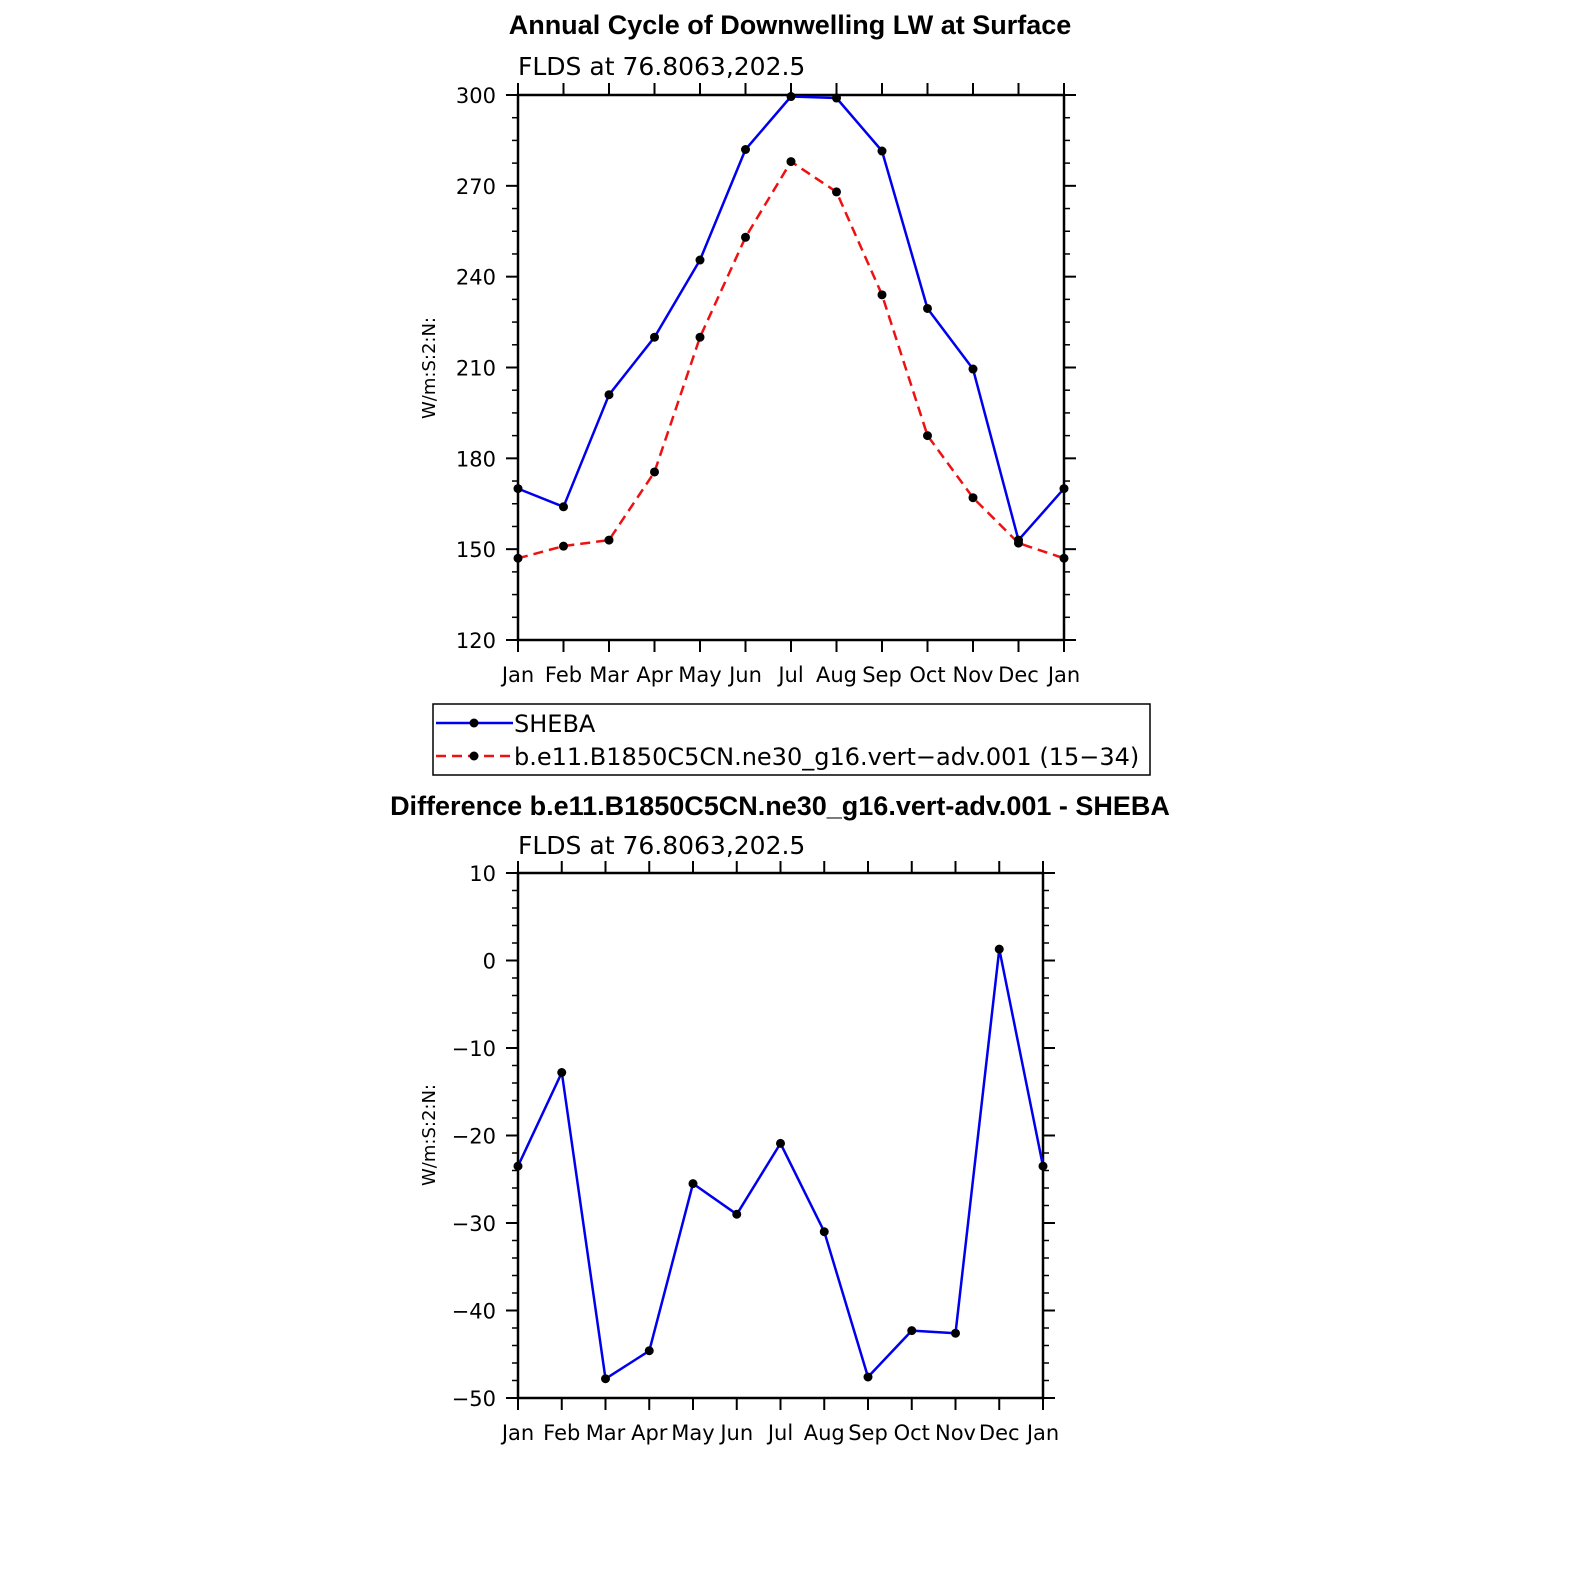  What do you see at coordinates (474, 1049) in the screenshot?
I see `y-tick-label: −10` at bounding box center [474, 1049].